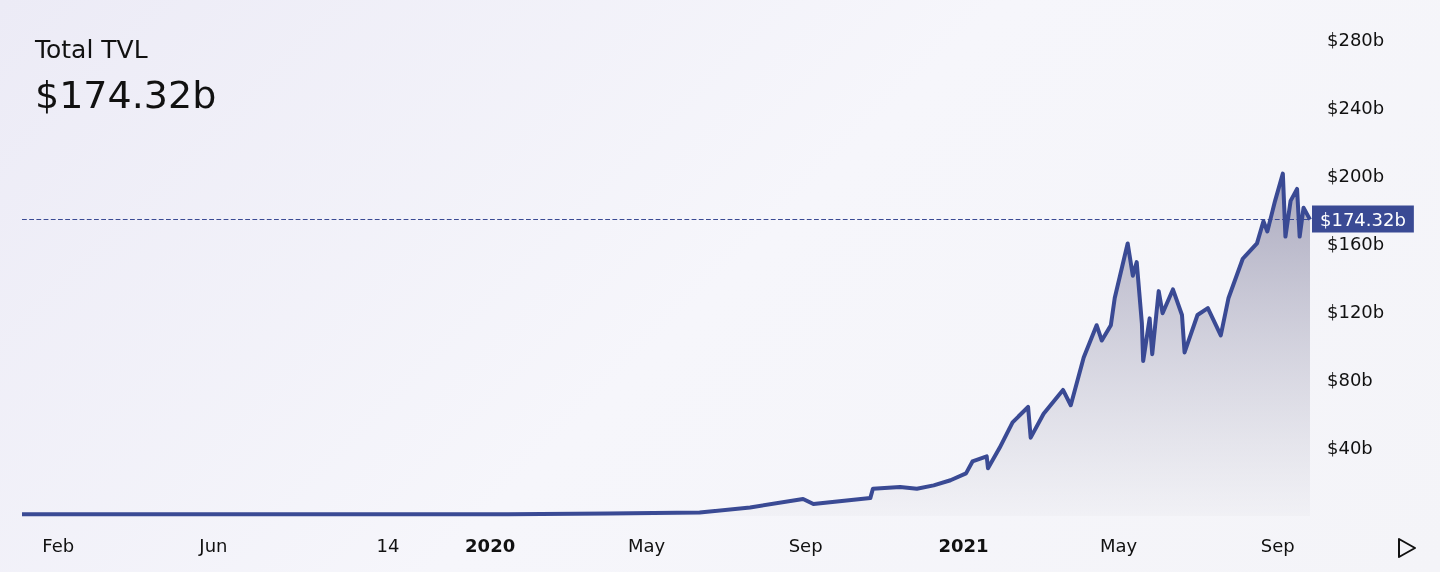 This screenshot has height=572, width=1440. What do you see at coordinates (1350, 380) in the screenshot?
I see `y-tick-label: $80b` at bounding box center [1350, 380].